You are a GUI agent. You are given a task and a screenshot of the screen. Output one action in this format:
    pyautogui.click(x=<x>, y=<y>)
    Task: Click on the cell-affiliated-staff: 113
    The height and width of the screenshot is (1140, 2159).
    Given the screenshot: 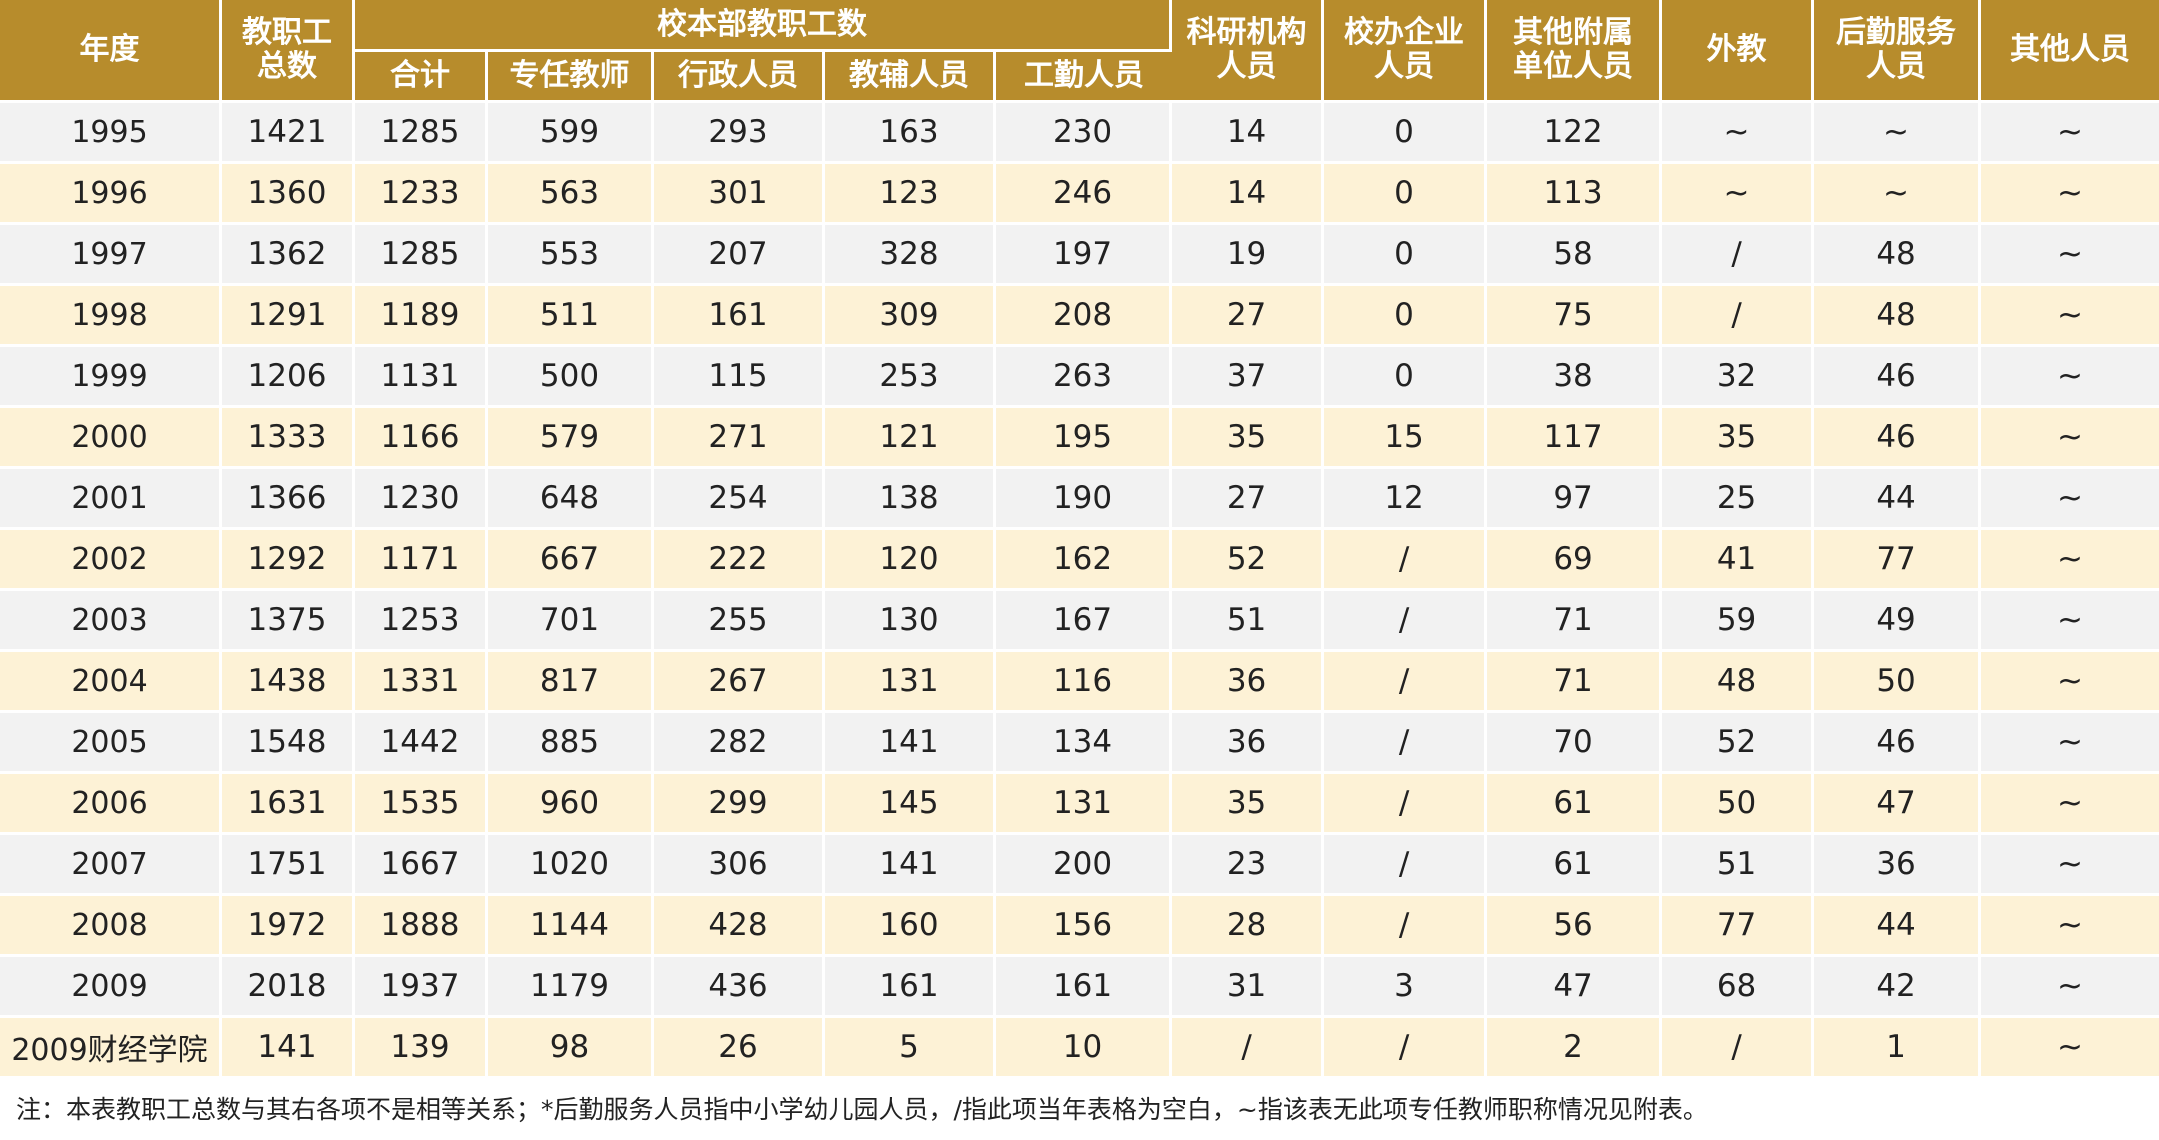 What is the action you would take?
    pyautogui.click(x=1575, y=194)
    